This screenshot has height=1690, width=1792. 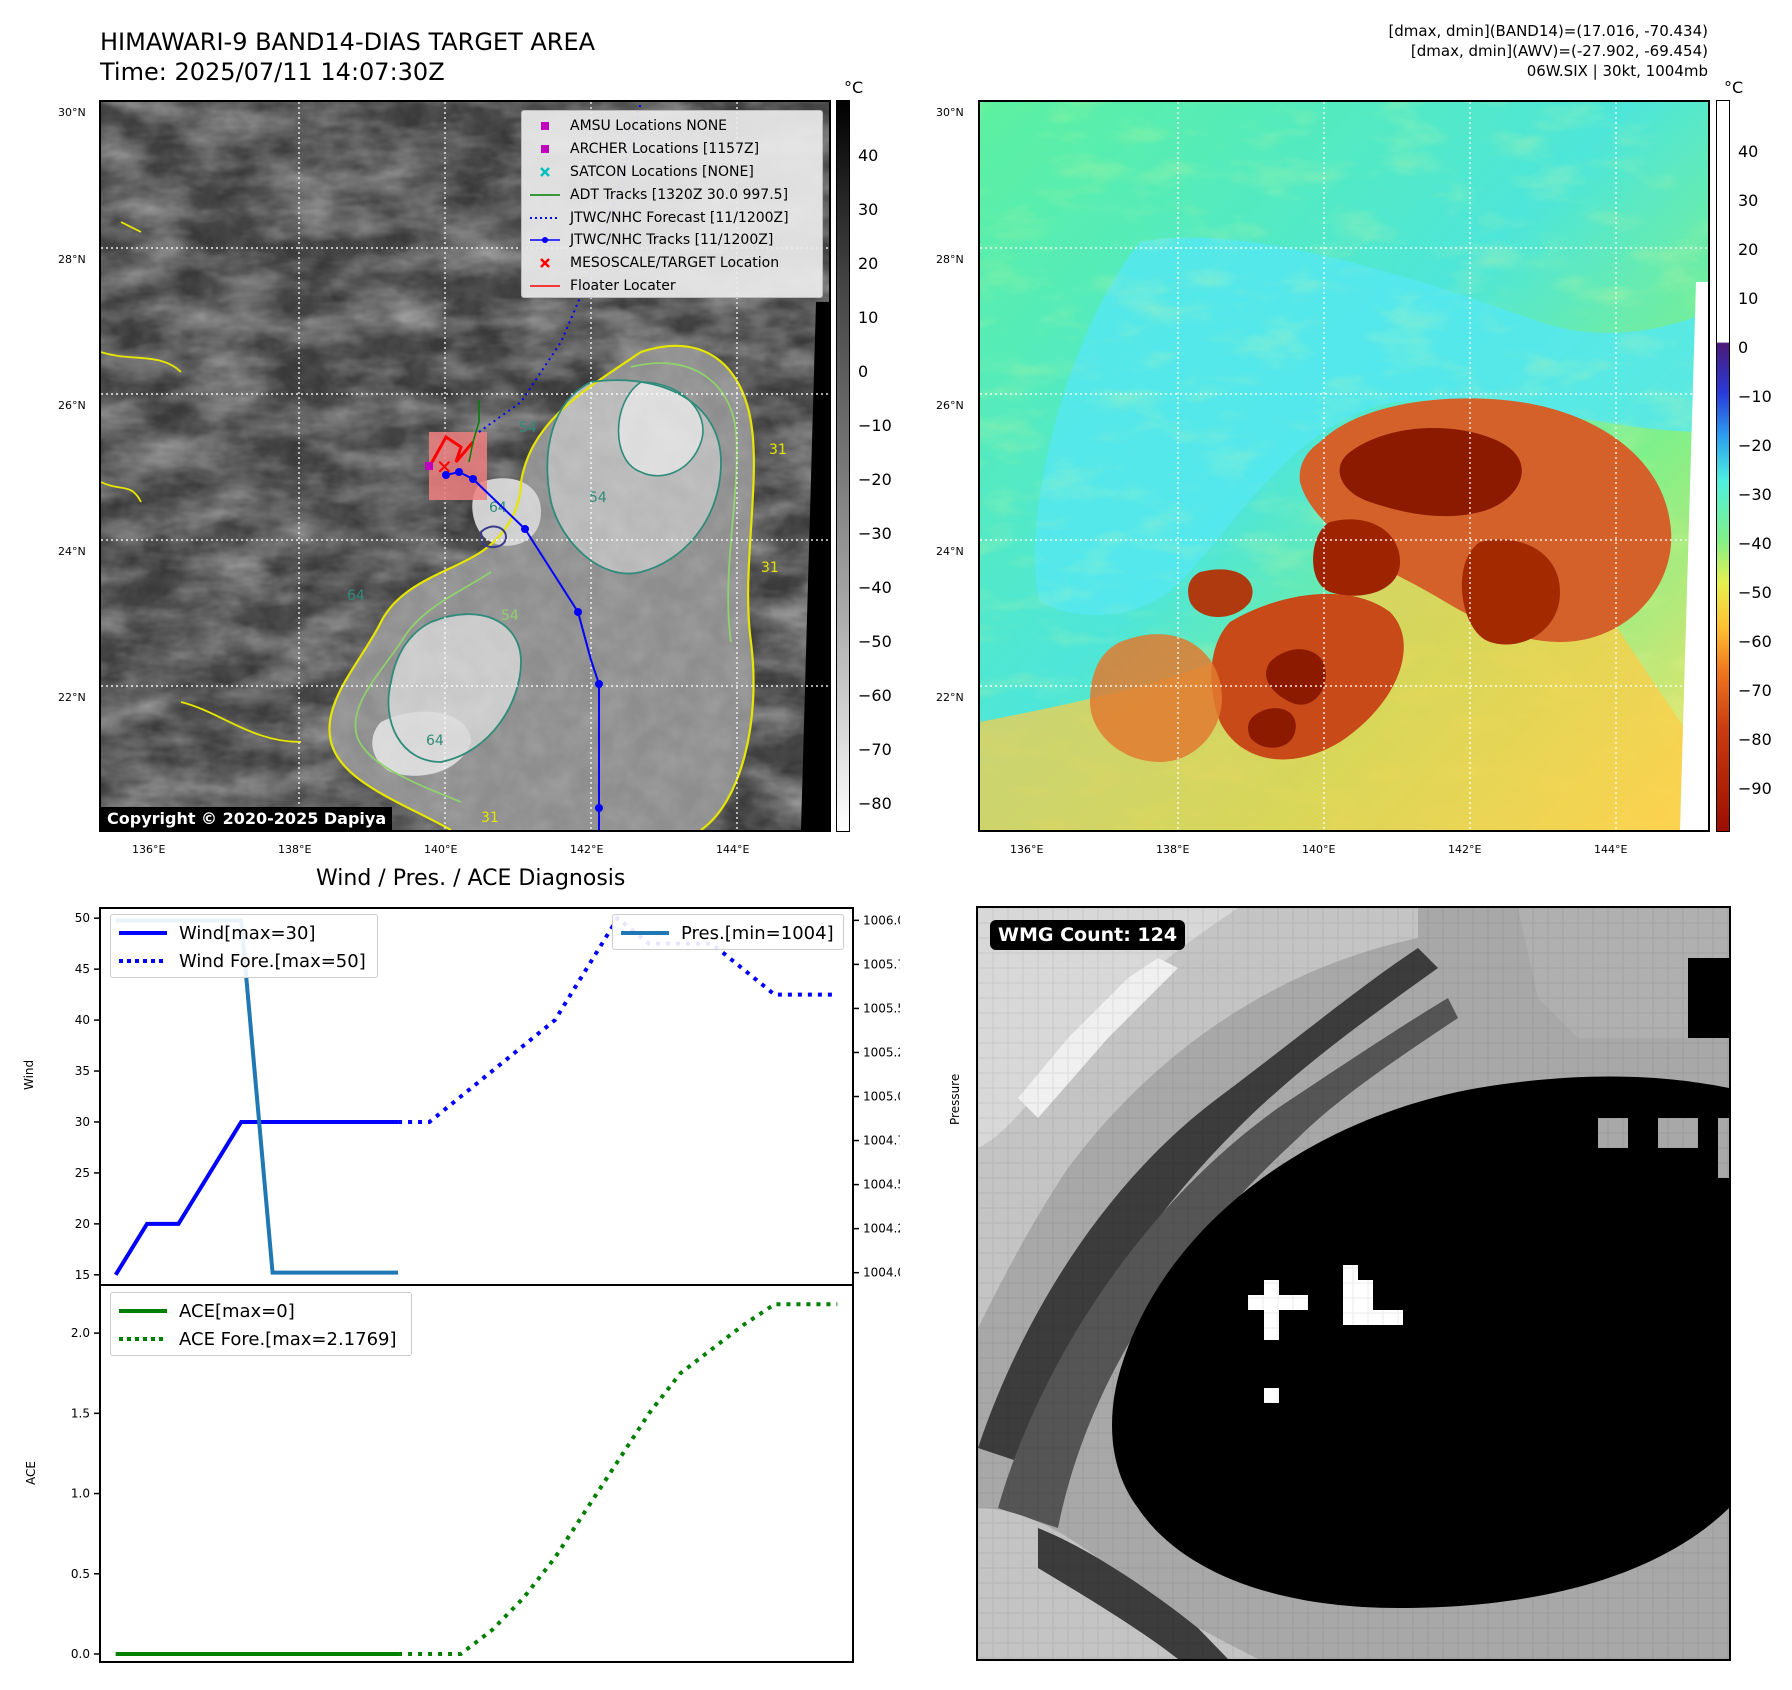 I want to click on wind-tick: 25, so click(x=82, y=1173).